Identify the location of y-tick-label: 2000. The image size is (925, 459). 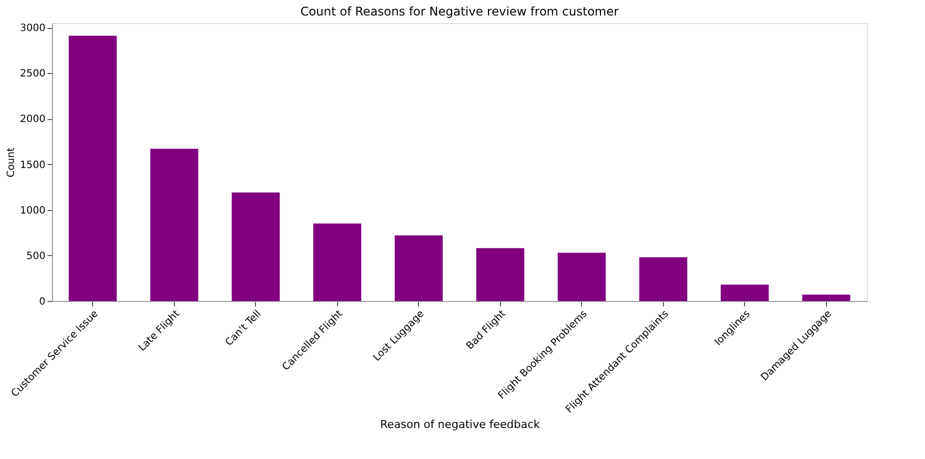
(33, 120).